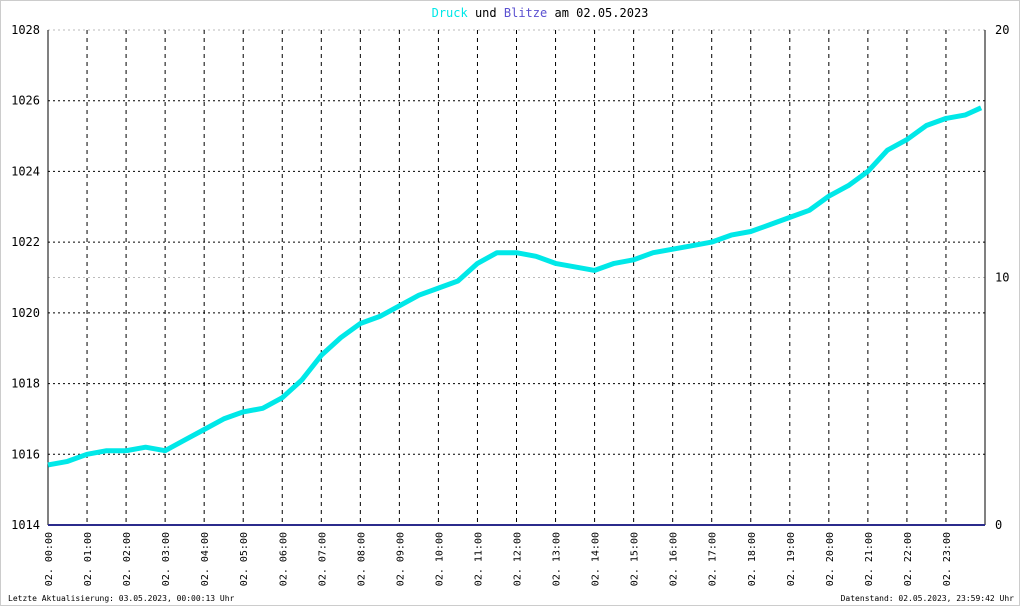 This screenshot has width=1020, height=606. Describe the element at coordinates (25, 30) in the screenshot. I see `y-tick-label: 1028` at that location.